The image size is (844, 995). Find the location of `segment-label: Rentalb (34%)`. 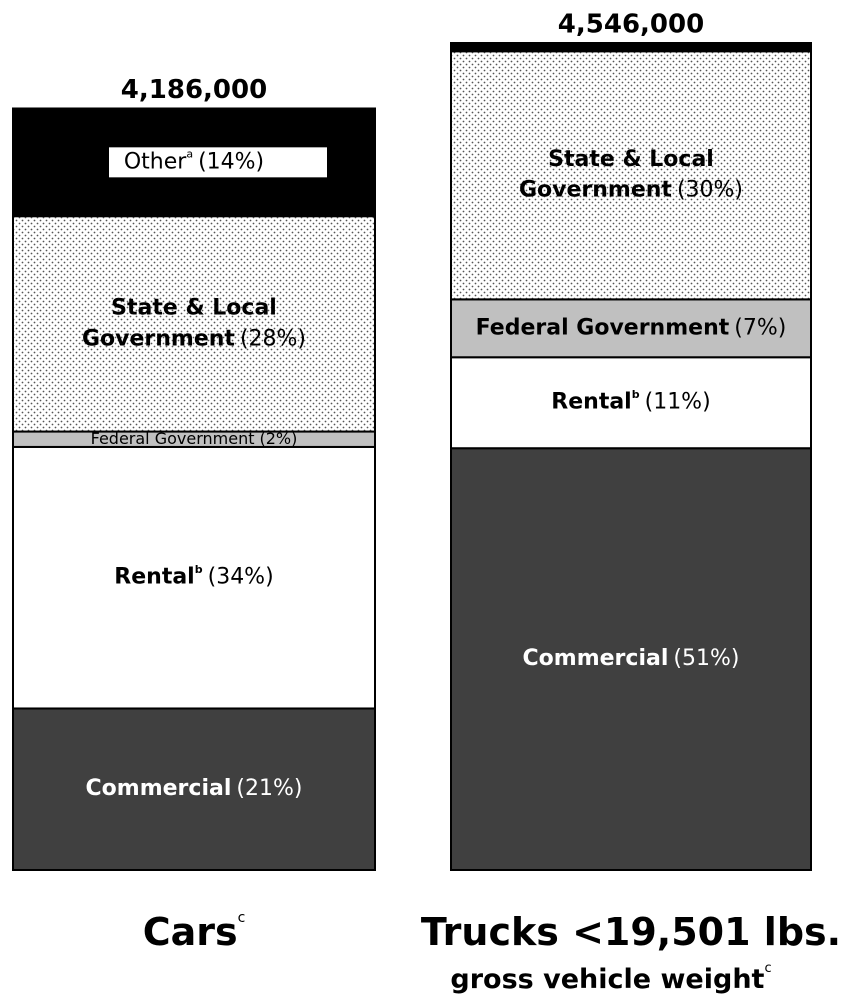

segment-label: Rentalb (34%) is located at coordinates (193, 576).